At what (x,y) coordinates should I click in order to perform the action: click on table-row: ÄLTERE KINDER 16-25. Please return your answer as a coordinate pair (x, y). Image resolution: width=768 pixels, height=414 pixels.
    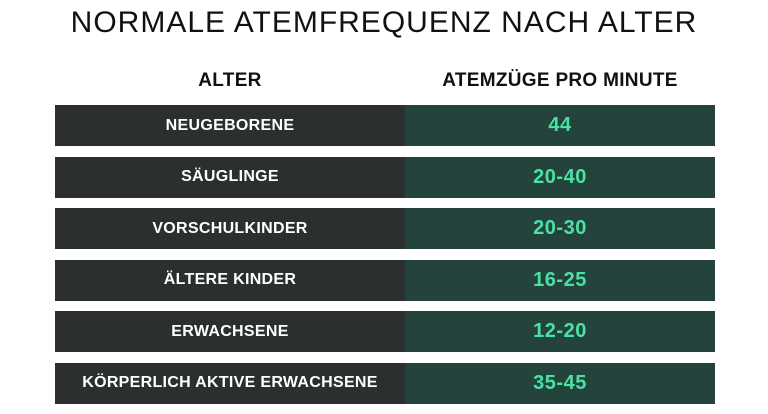
    Looking at the image, I should click on (385, 280).